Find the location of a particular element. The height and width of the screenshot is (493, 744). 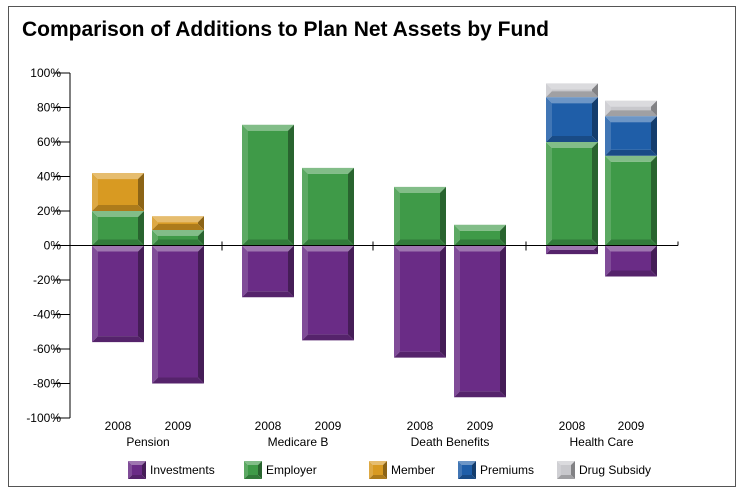

y-tick-label: 60% is located at coordinates (49, 142).